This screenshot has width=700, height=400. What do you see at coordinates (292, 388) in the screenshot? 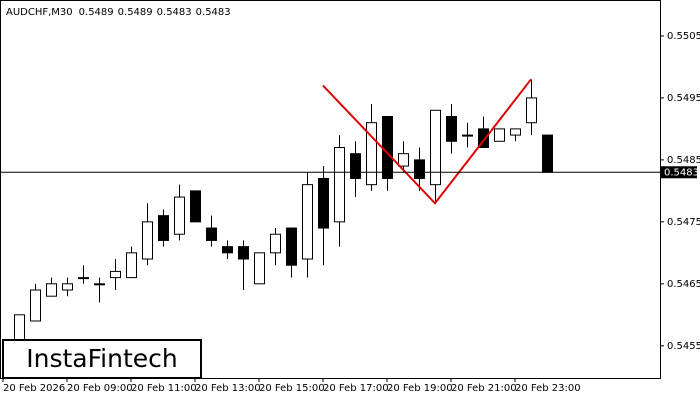
I see `x-tick-label: 20 Feb 15:00` at bounding box center [292, 388].